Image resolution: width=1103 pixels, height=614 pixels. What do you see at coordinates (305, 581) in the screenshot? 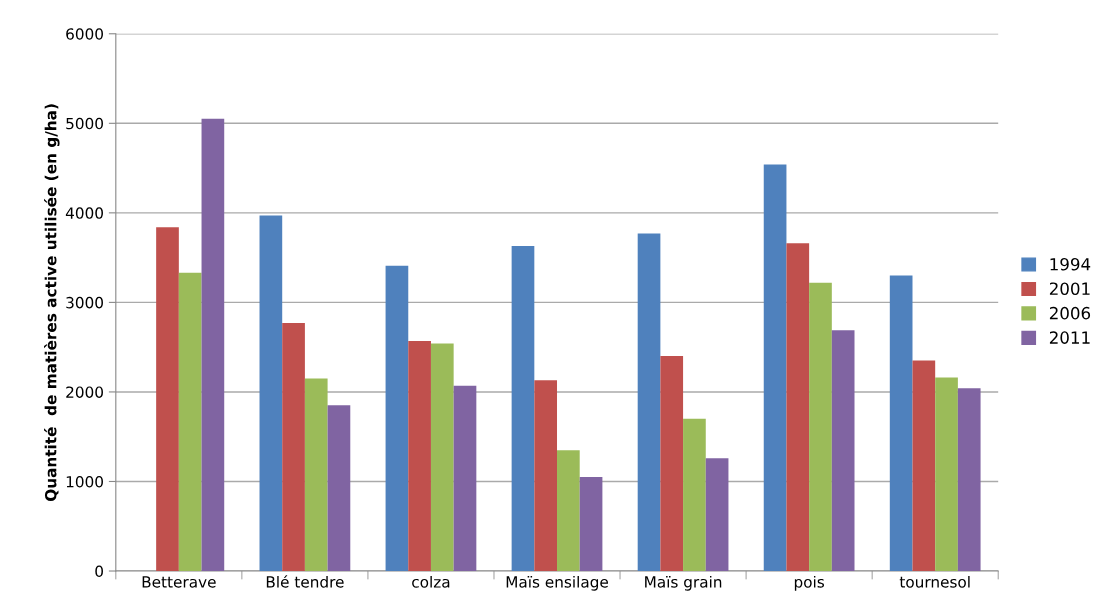
I see `x-tick-label: Blé tendre` at bounding box center [305, 581].